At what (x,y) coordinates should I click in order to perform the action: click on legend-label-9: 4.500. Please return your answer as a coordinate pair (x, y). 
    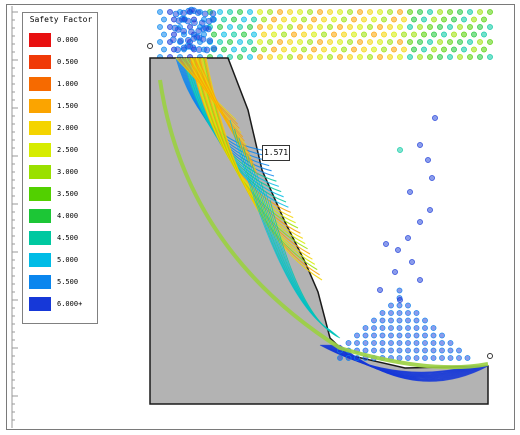
    Looking at the image, I should click on (68, 238).